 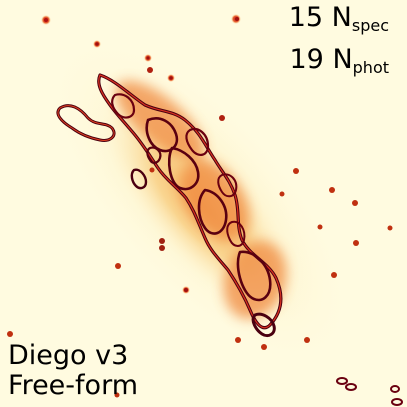 I want to click on phot-number: 19, so click(x=306, y=59).